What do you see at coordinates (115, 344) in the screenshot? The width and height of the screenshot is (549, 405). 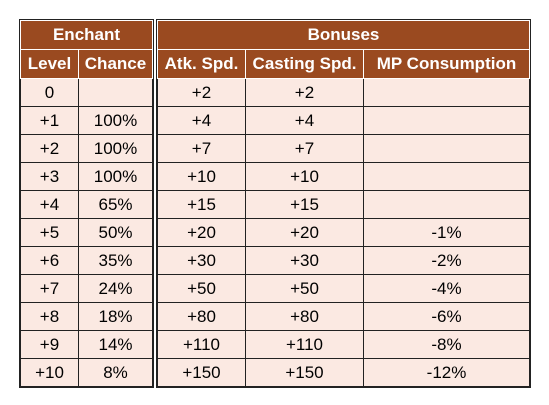 I see `chance-cell: 14%` at bounding box center [115, 344].